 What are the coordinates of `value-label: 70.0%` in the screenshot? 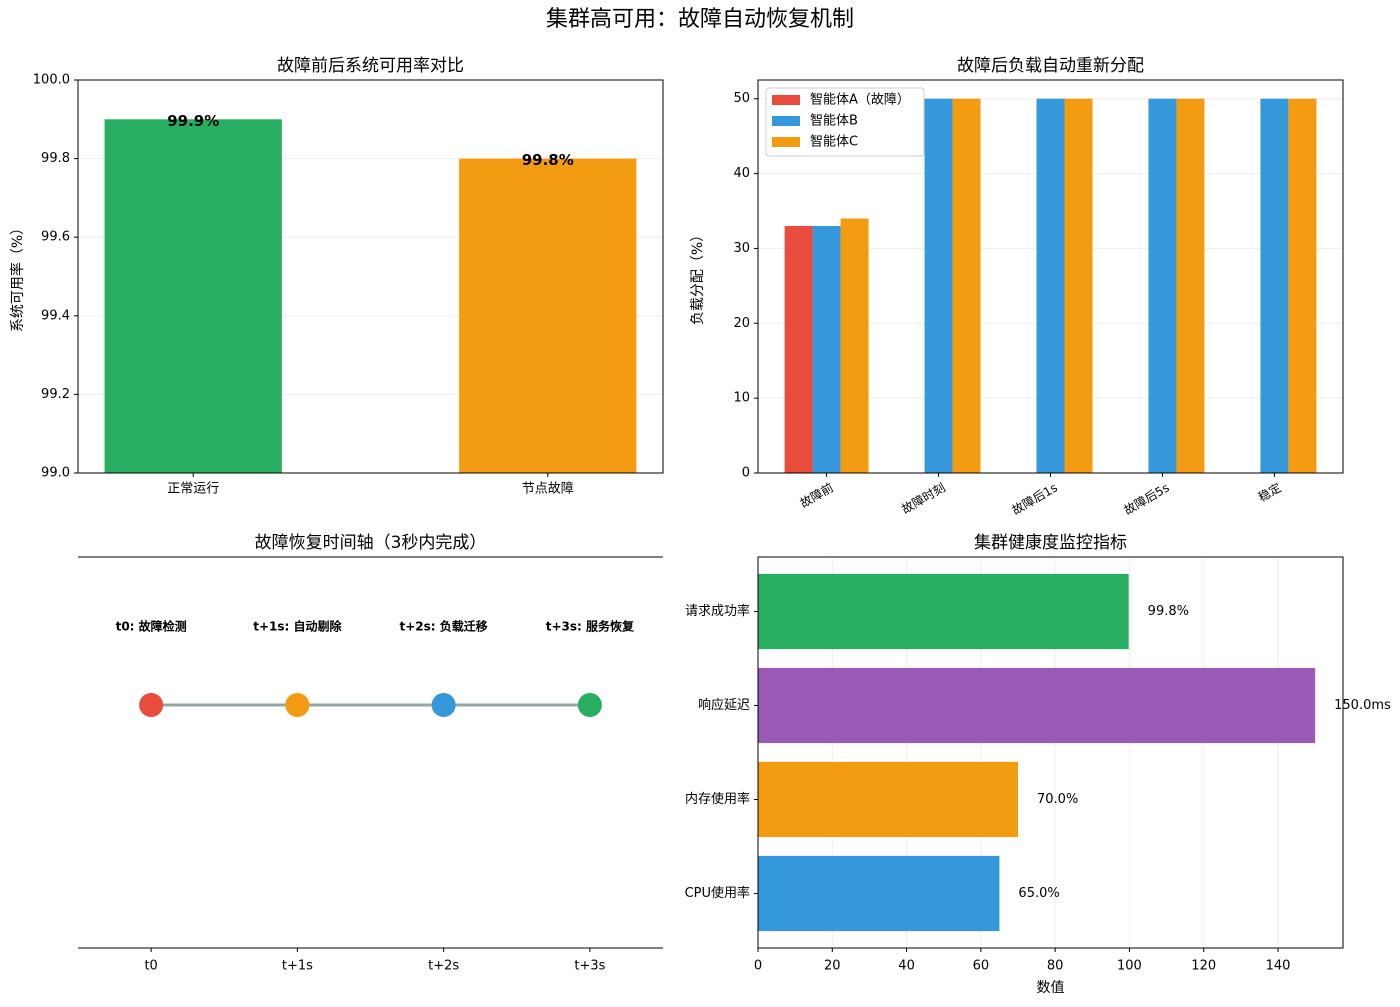 It's located at (1057, 799).